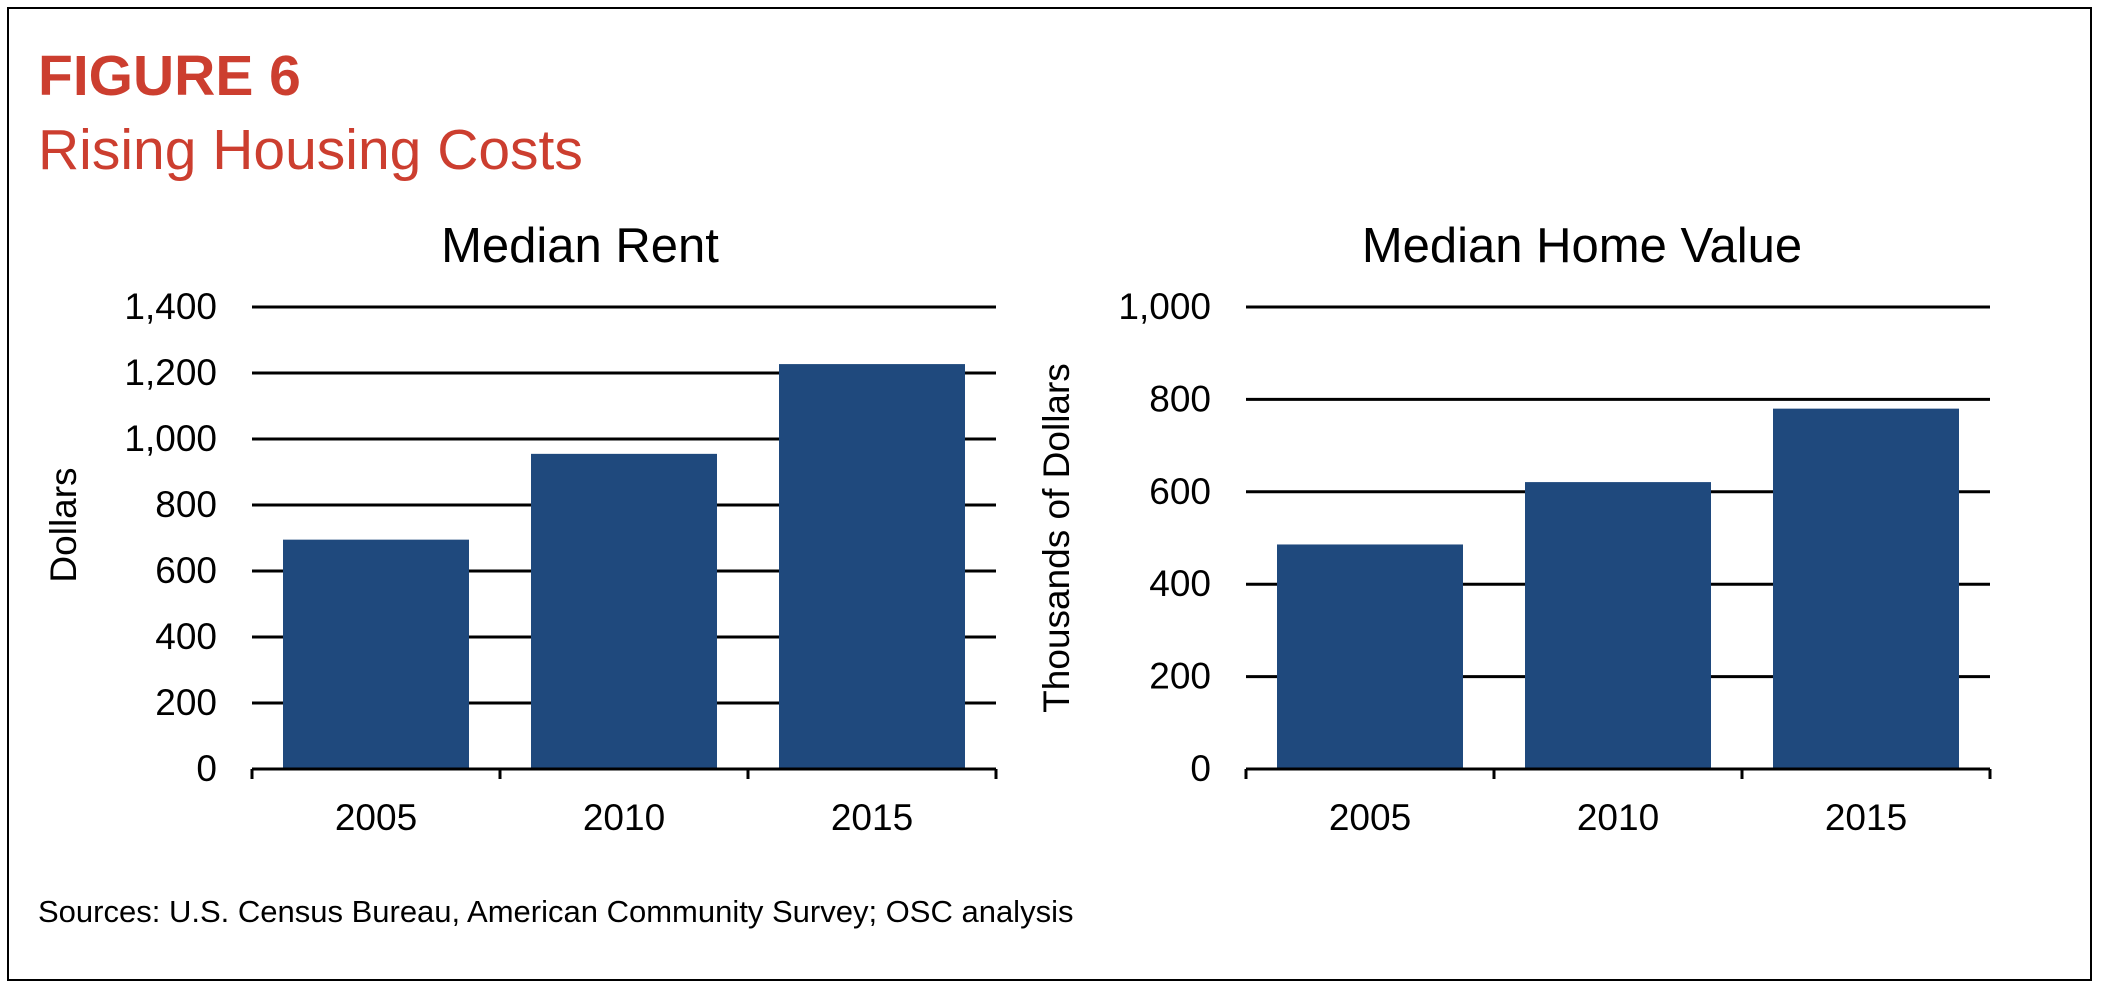 Image resolution: width=2101 pixels, height=1002 pixels. I want to click on chart-title: Median Home Value, so click(1582, 246).